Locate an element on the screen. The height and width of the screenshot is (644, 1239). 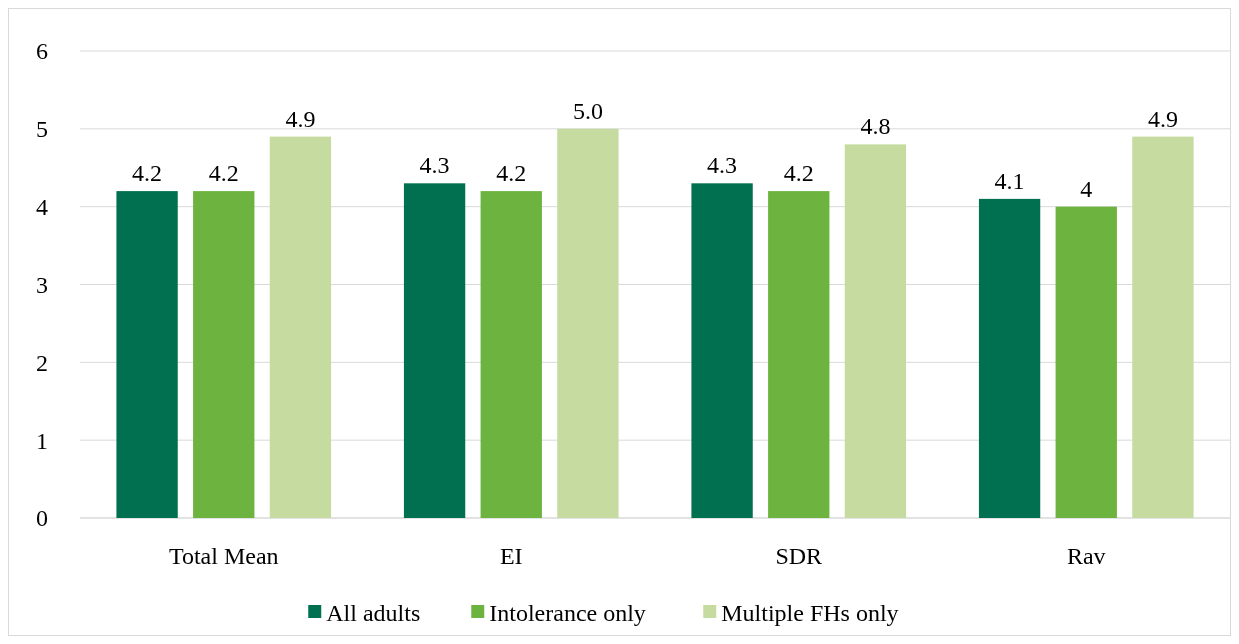
y-tick-label: 0 is located at coordinates (42, 518).